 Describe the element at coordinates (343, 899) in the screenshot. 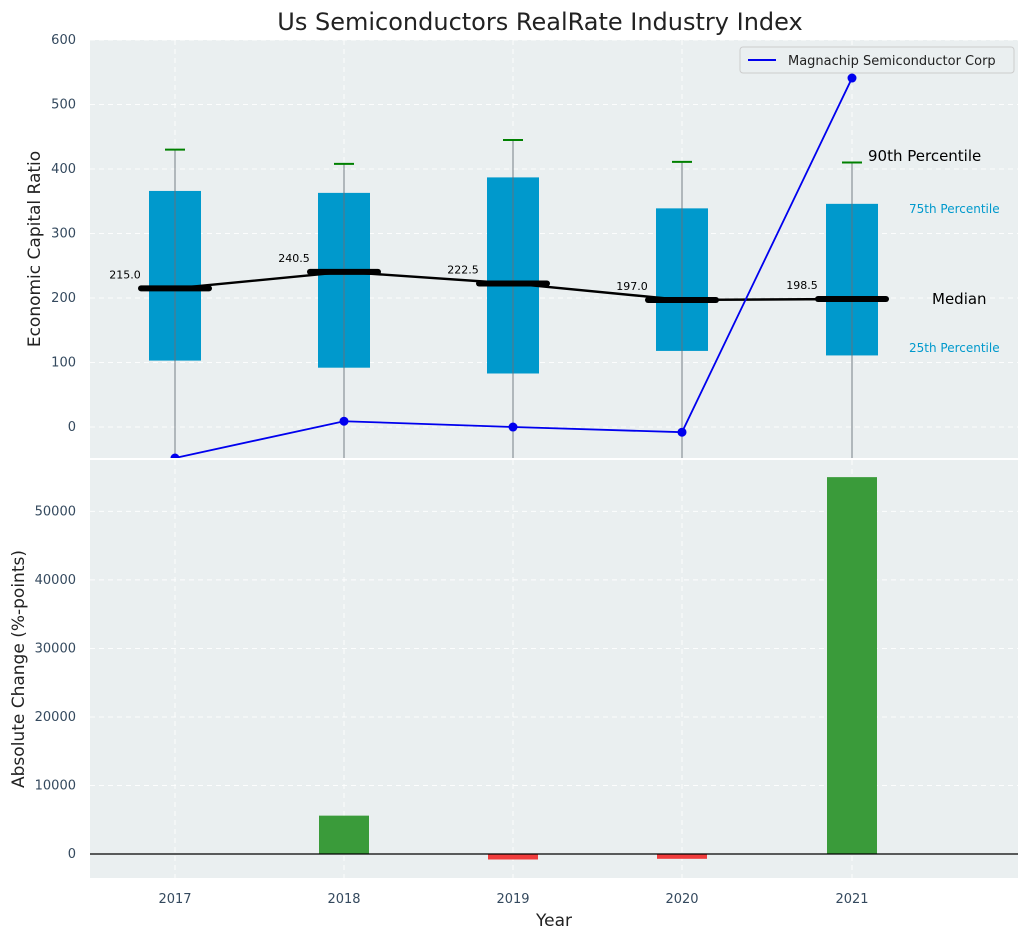

I see `x-tick-label: 2018` at that location.